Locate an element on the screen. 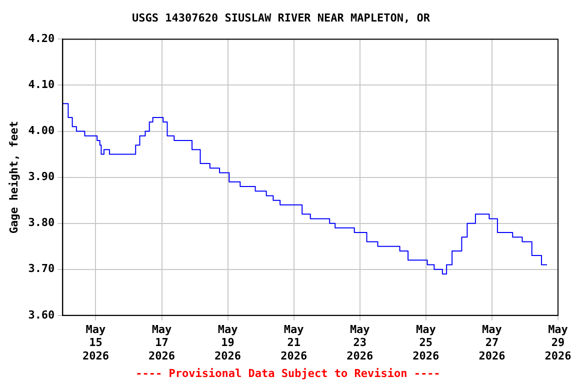 The height and width of the screenshot is (384, 576). y-axis-title: Gage height, feet is located at coordinates (13, 177).